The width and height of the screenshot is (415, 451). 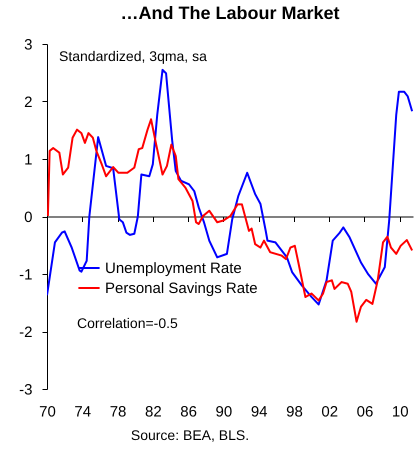 I want to click on annotation: Standardized, 3qma, sa, so click(x=133, y=56).